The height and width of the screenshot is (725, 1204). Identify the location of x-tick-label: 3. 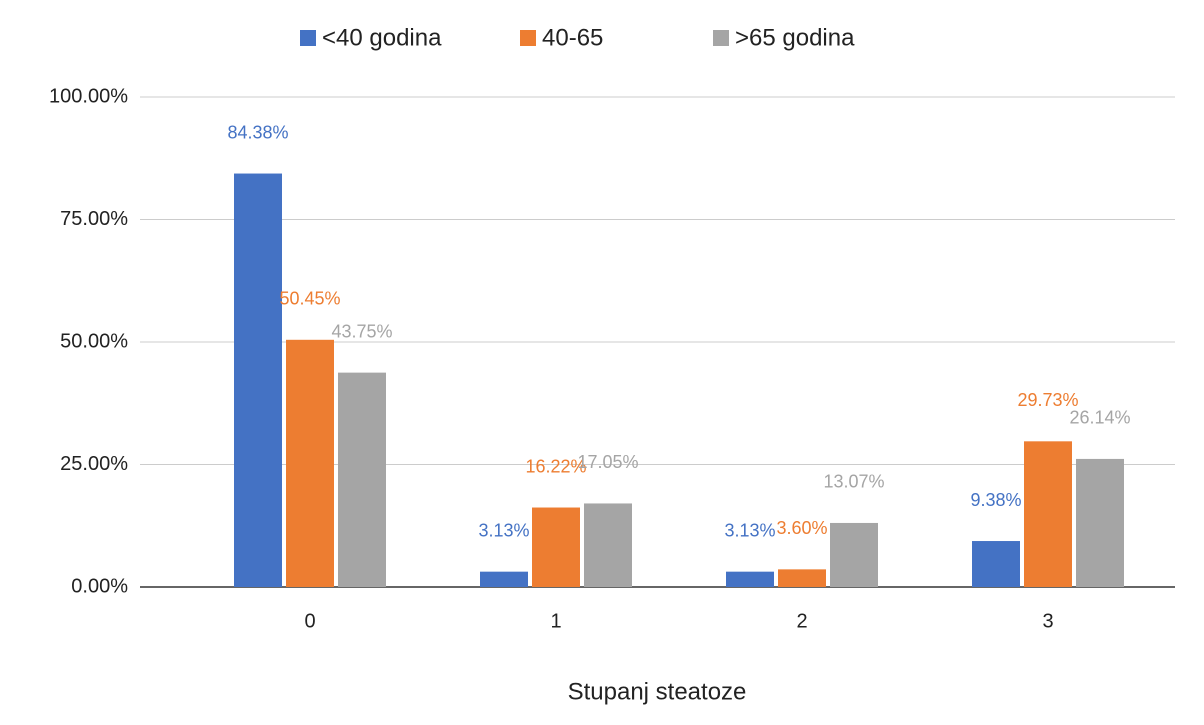
(1047, 621).